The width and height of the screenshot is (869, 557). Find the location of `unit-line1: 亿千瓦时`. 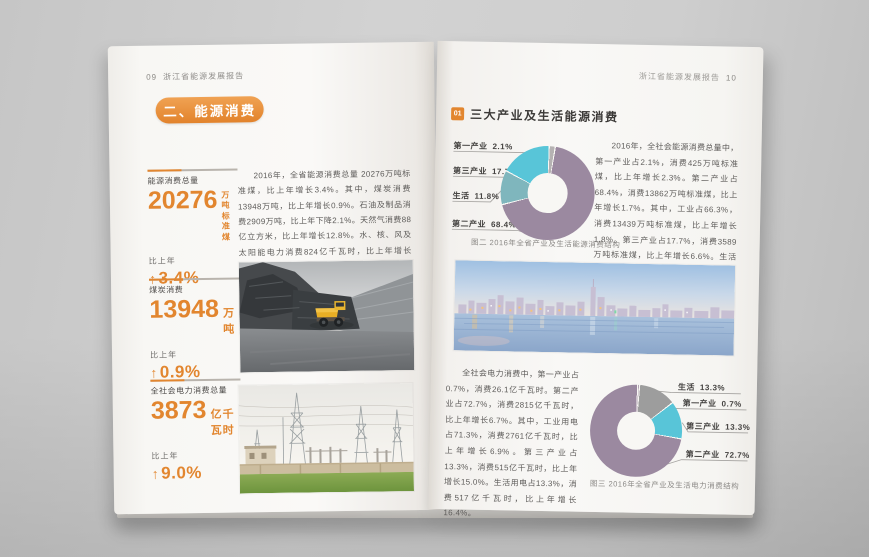

unit-line1: 亿千瓦时 is located at coordinates (222, 422).